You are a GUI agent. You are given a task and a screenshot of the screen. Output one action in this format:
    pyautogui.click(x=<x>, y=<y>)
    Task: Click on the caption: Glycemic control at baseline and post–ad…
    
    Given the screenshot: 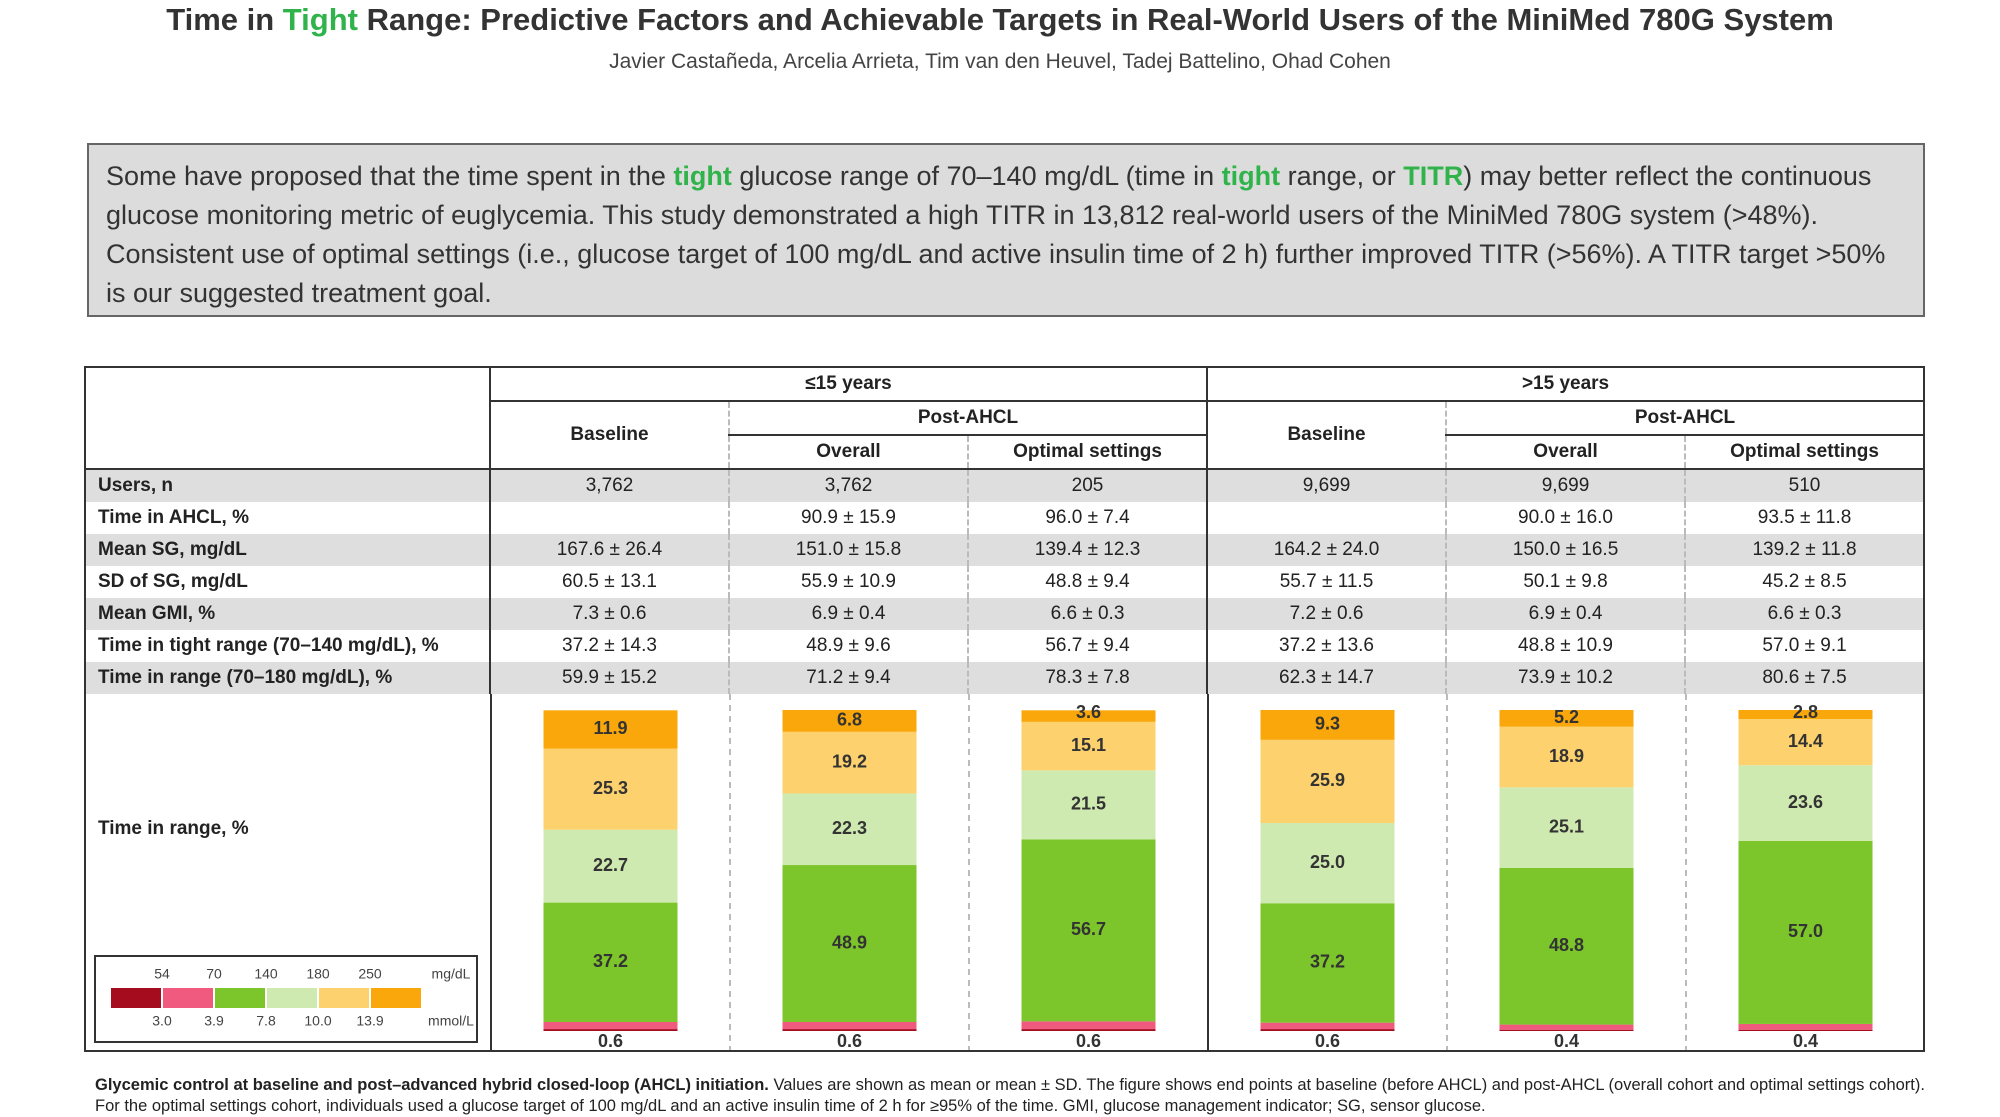 What is the action you would take?
    pyautogui.click(x=1010, y=1096)
    